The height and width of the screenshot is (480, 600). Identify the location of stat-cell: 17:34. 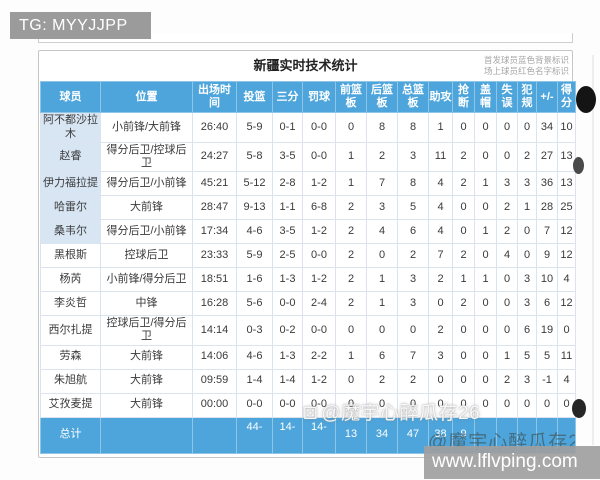
(214, 232).